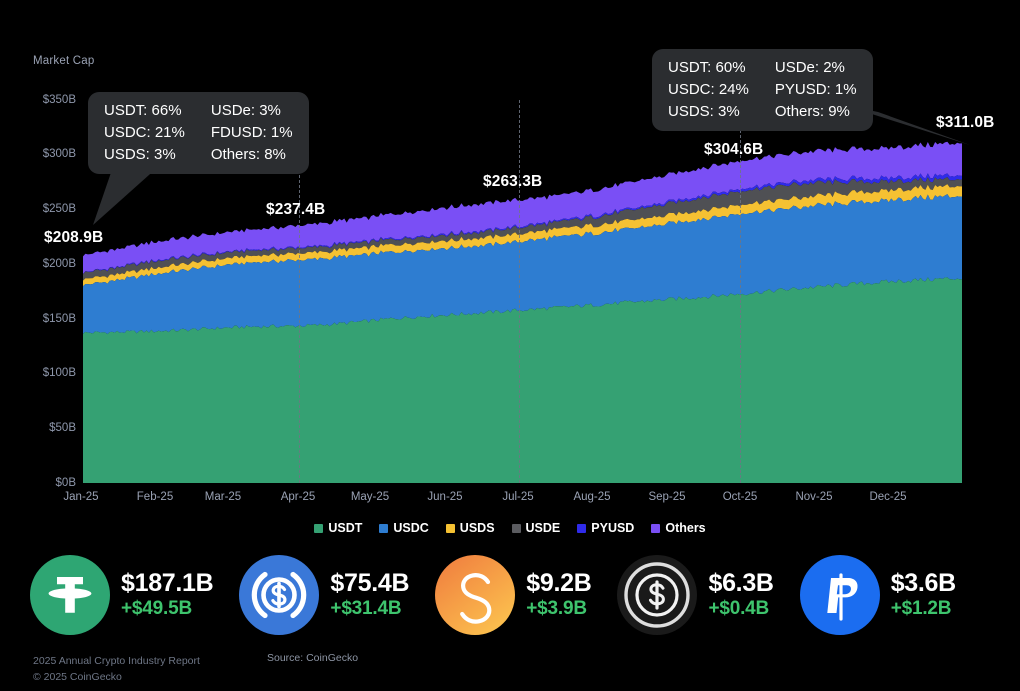 The height and width of the screenshot is (691, 1020). I want to click on y-axis-tick: $300B, so click(59, 154).